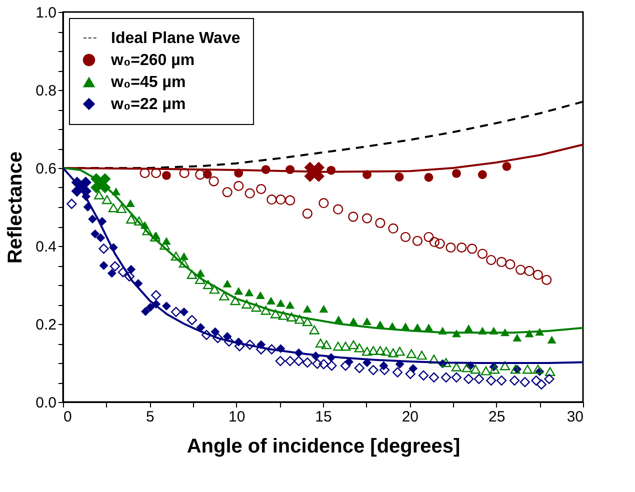 The width and height of the screenshot is (635, 492). Describe the element at coordinates (148, 82) in the screenshot. I see `legend-label: w₀=45 µm` at that location.